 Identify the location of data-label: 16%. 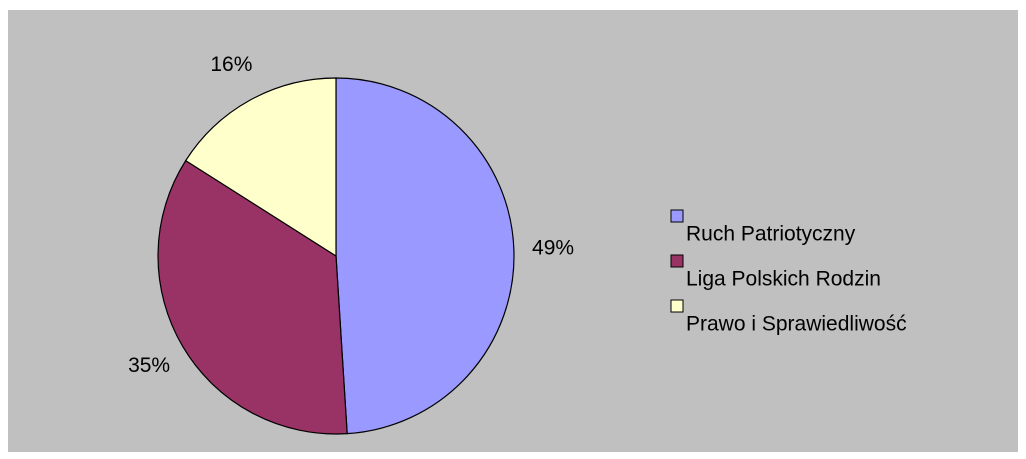
(231, 64).